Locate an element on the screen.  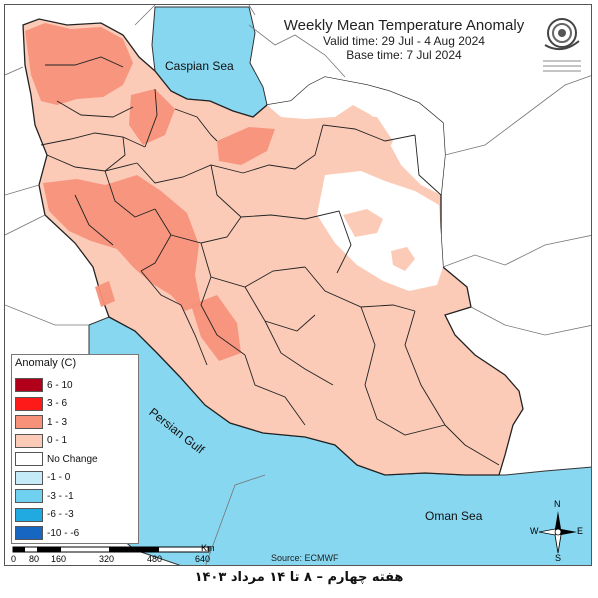
legend-label: 1 - 3 is located at coordinates (57, 422).